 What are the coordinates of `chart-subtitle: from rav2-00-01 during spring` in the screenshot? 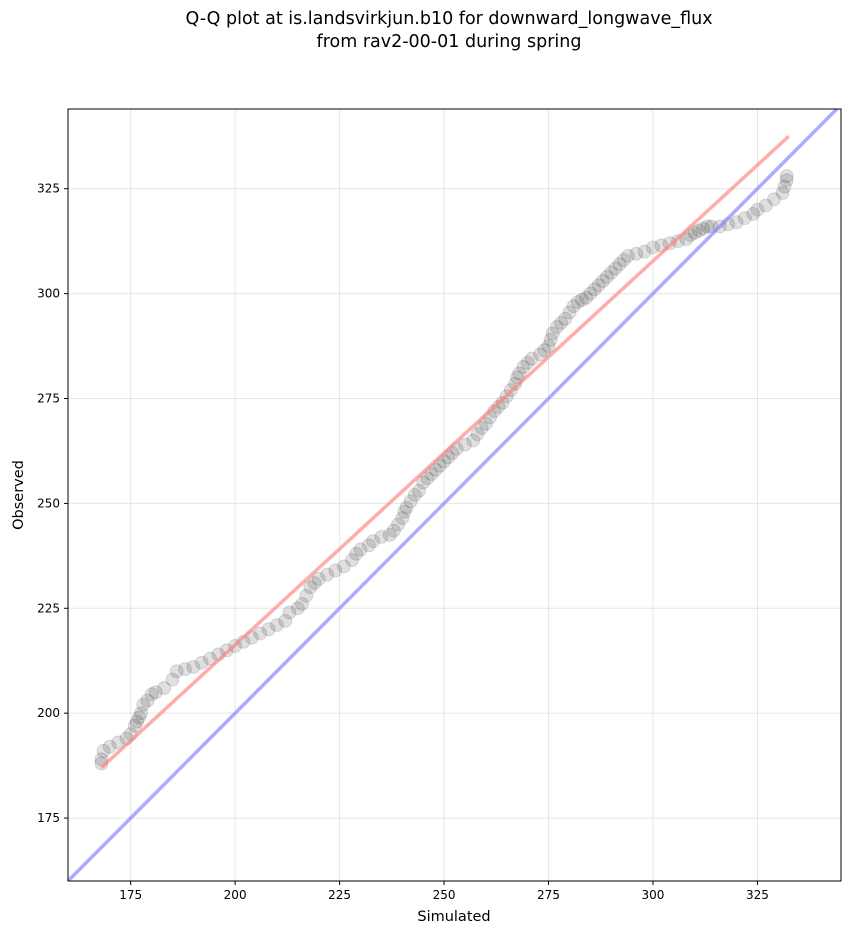 It's located at (449, 42).